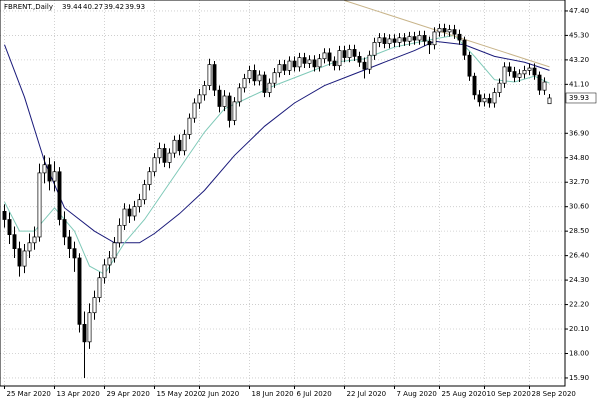 This screenshot has width=600, height=404. I want to click on y-tick-label: 15.90, so click(579, 378).